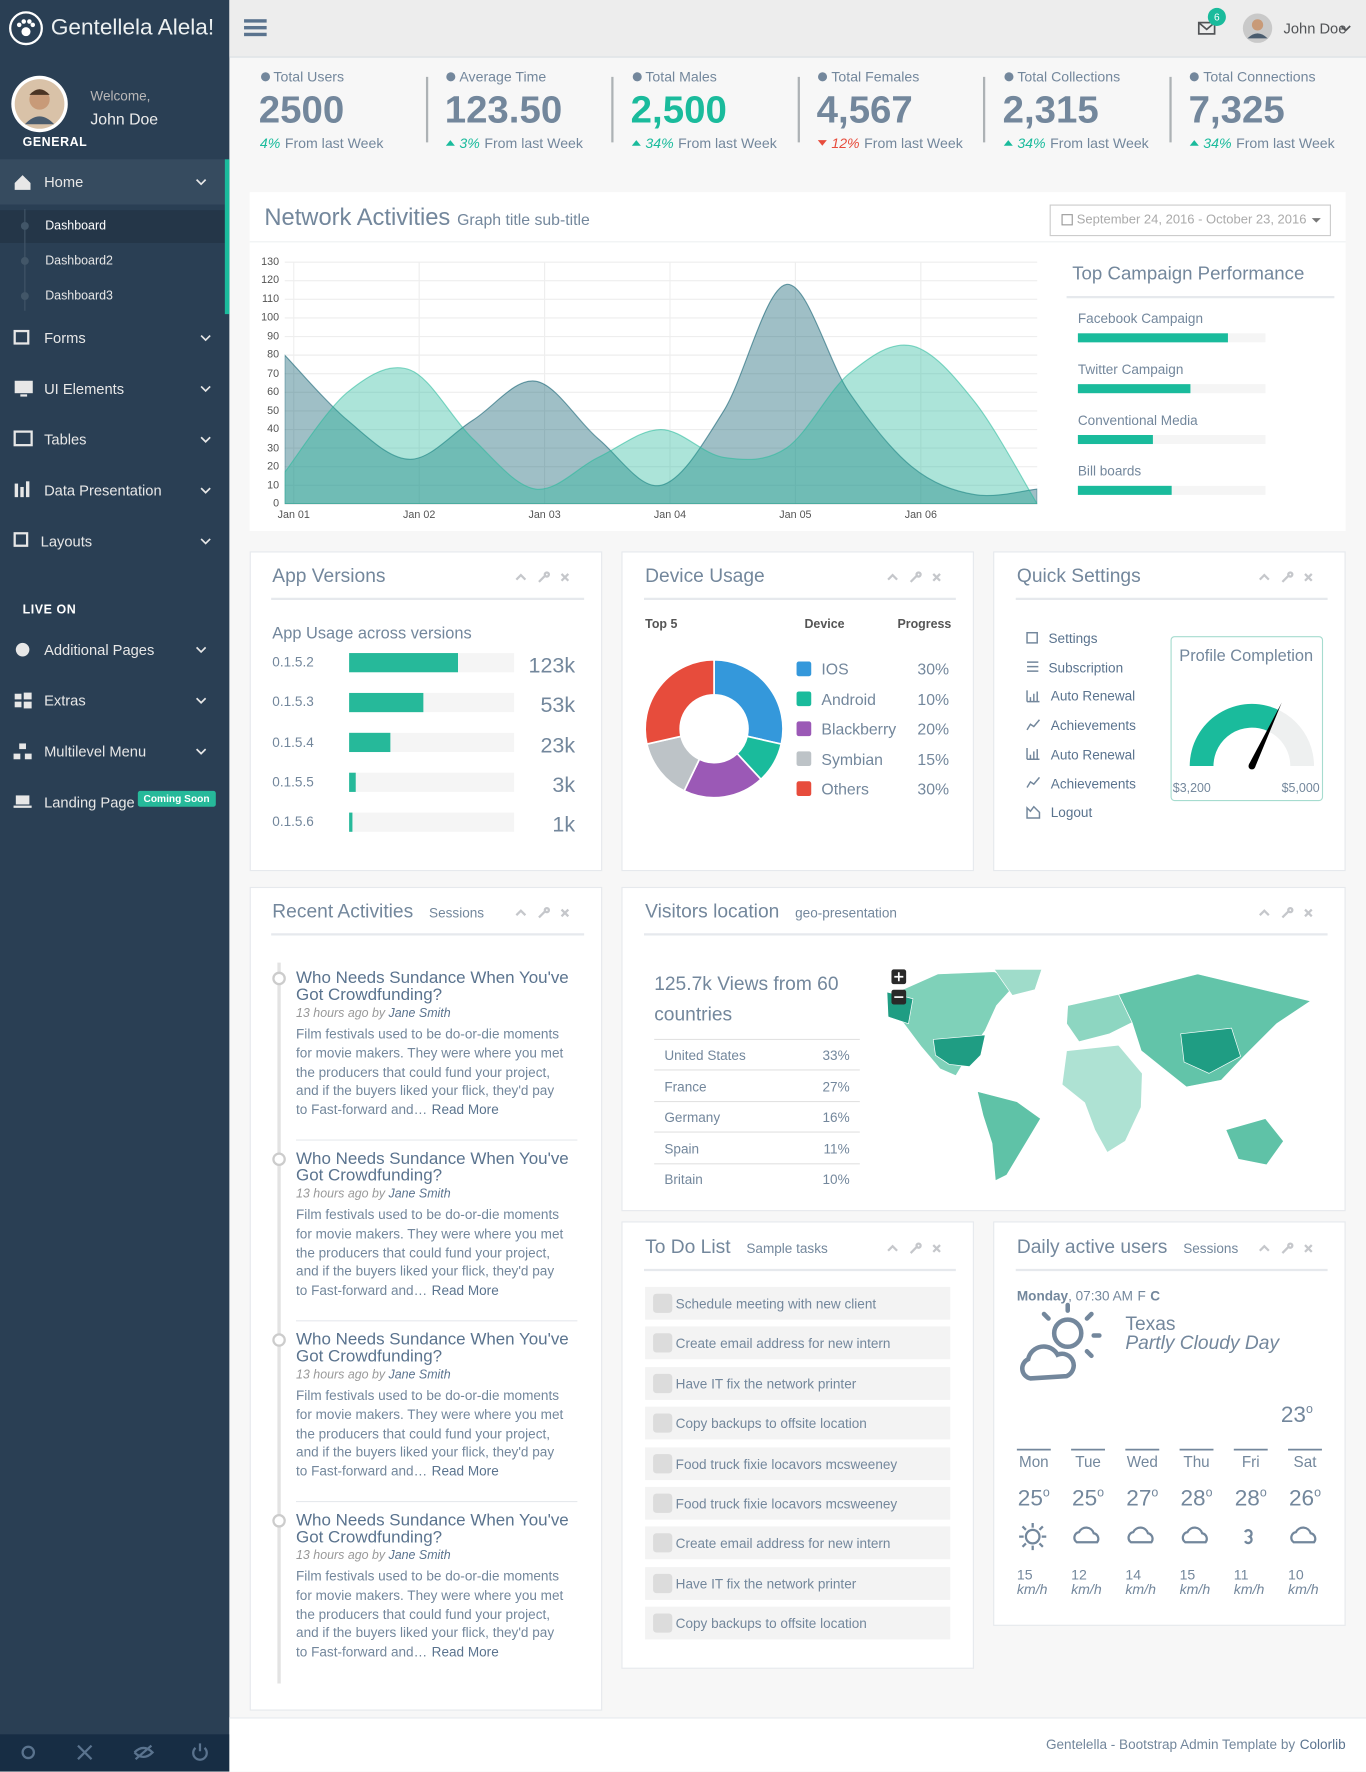  Describe the element at coordinates (503, 76) in the screenshot. I see `tile-label: Average Time` at that location.